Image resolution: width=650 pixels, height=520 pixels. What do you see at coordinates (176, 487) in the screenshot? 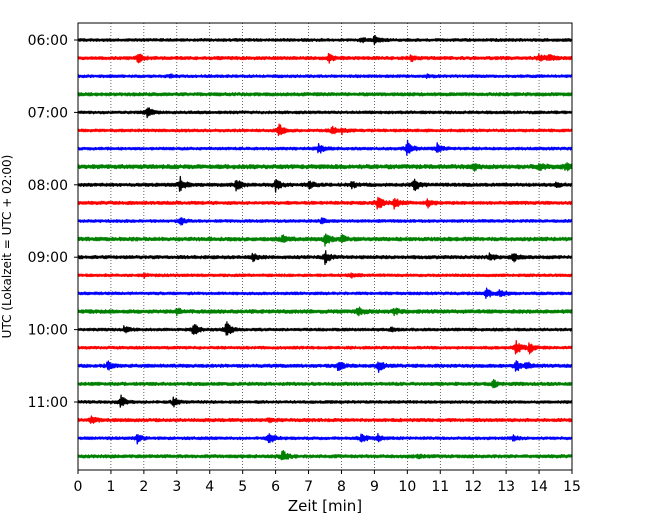
I see `x-tick-label: 3` at bounding box center [176, 487].